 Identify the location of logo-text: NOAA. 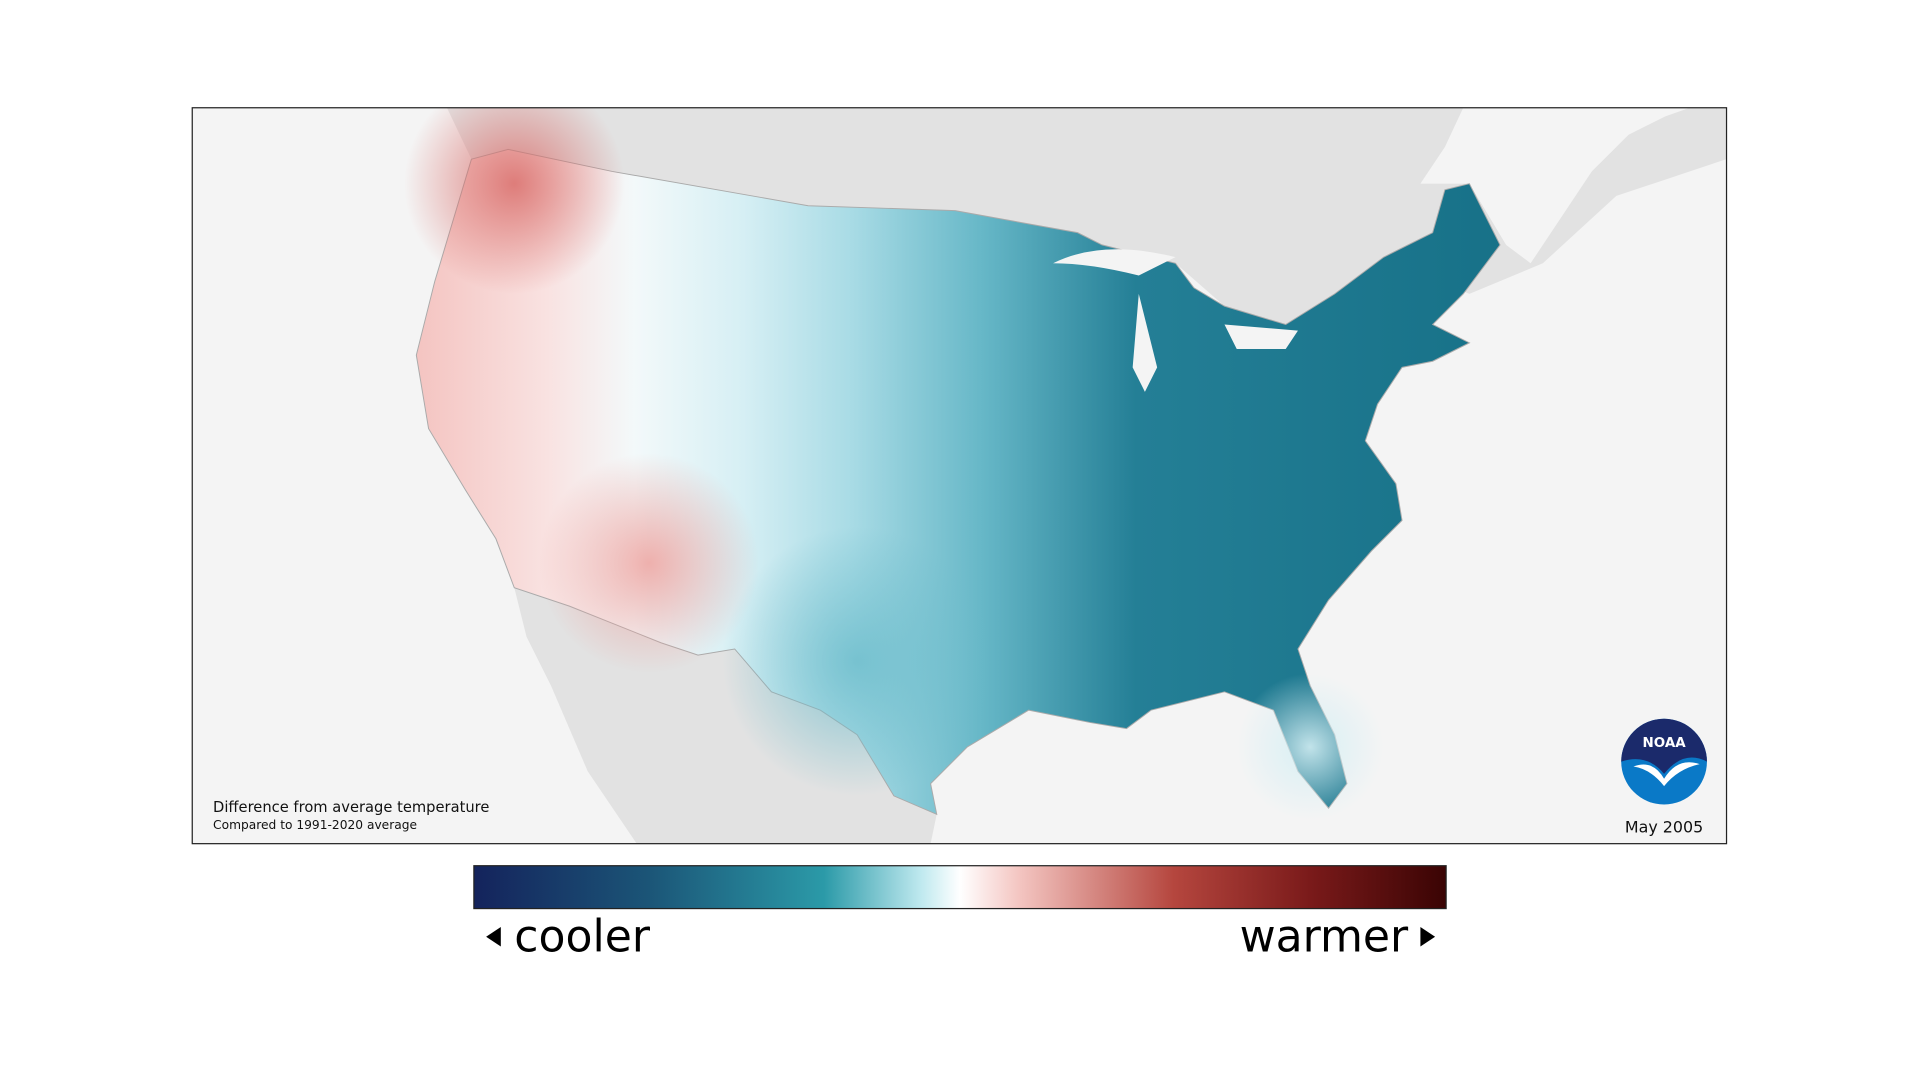
(1664, 743).